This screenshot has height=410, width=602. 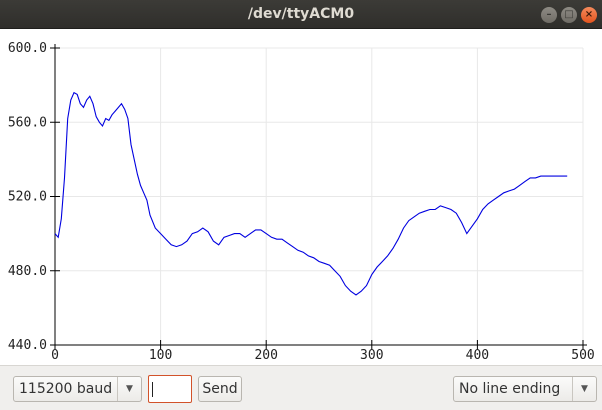 I want to click on line-ending-select: No line ending ▼, so click(x=525, y=389).